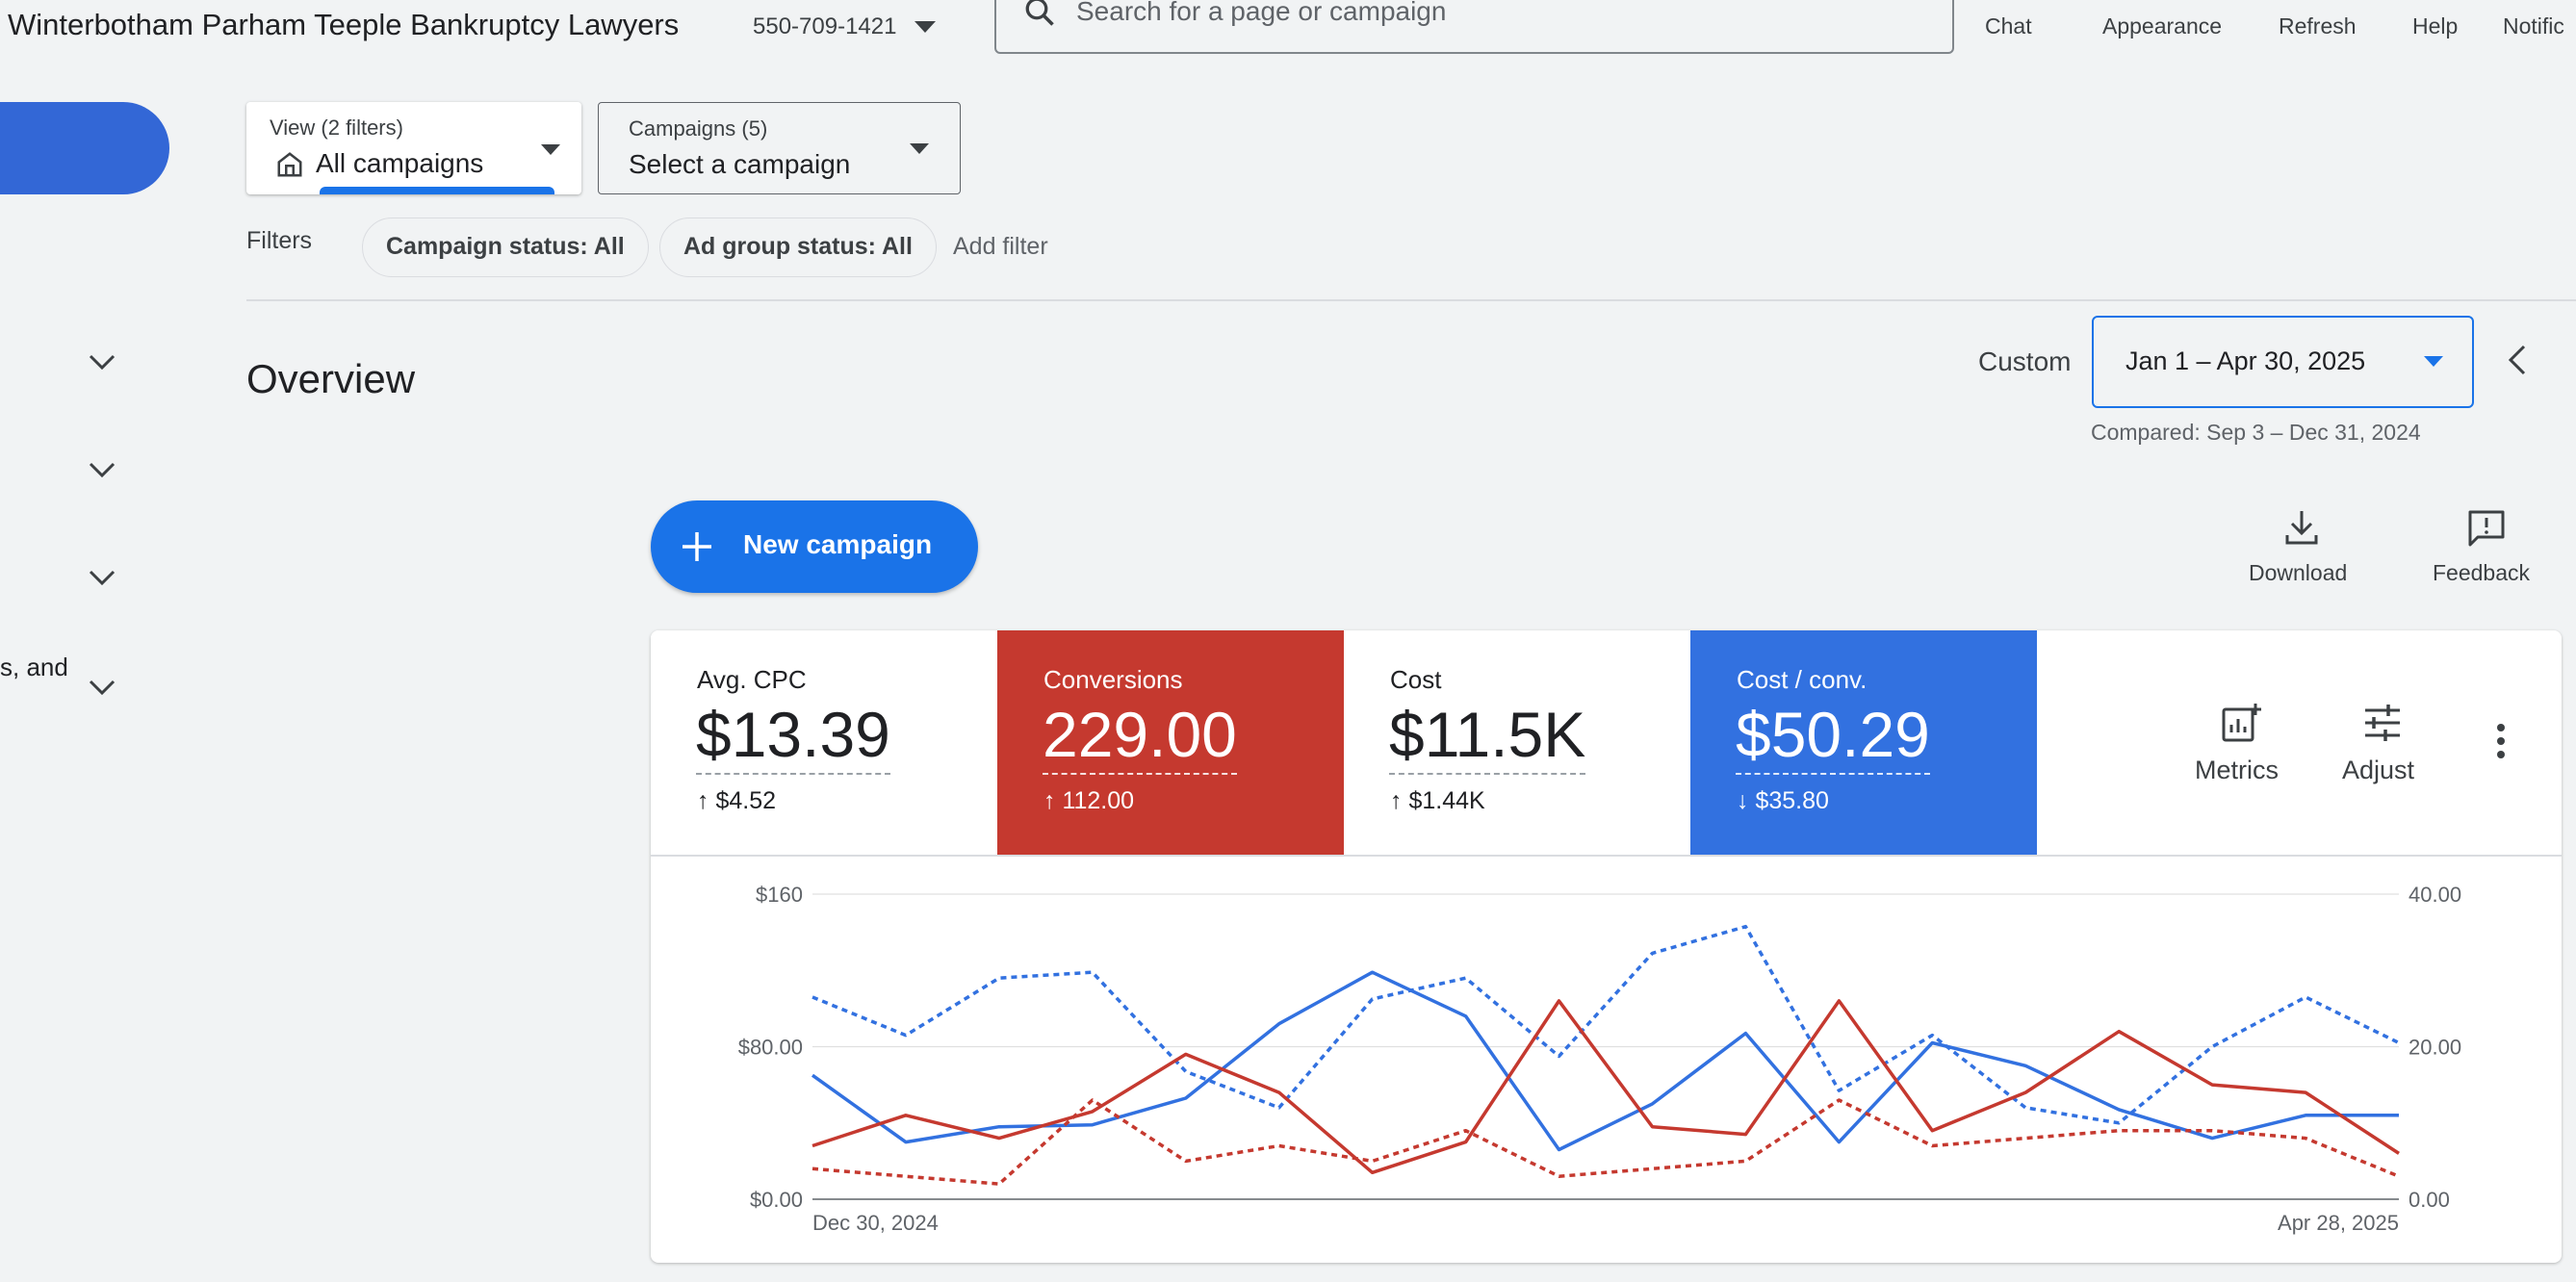  I want to click on metric-value: $13.39, so click(793, 736).